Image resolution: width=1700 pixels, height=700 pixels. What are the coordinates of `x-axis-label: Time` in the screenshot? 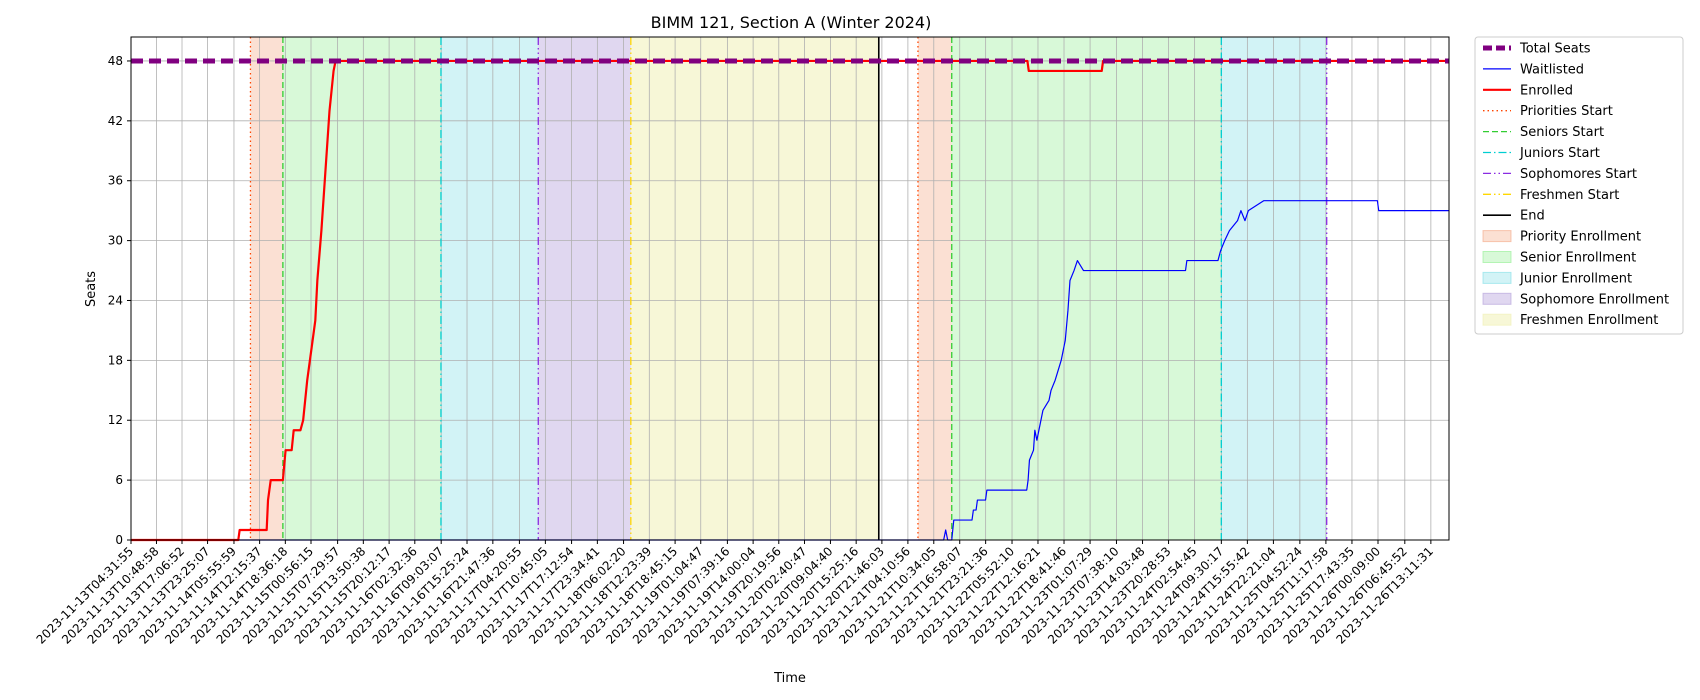 It's located at (789, 678).